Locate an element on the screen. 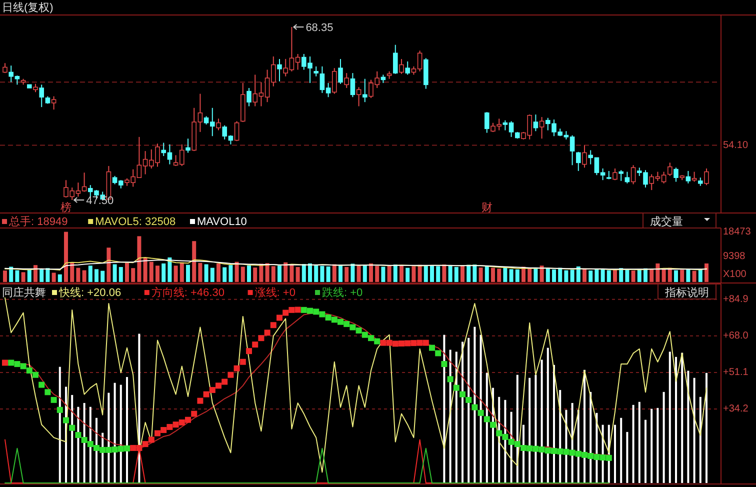  legend-label: 快线: +20.06 is located at coordinates (90, 292).